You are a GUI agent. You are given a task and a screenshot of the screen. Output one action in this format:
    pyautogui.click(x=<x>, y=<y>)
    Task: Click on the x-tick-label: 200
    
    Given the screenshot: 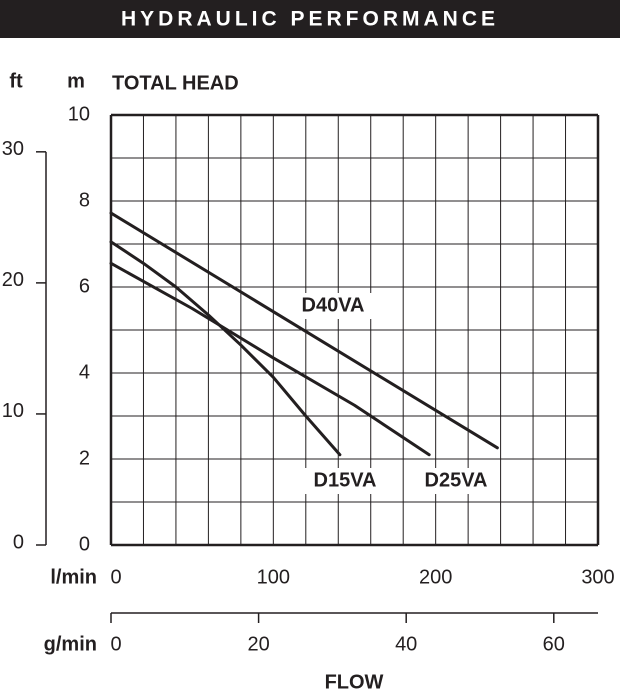 What is the action you would take?
    pyautogui.click(x=435, y=577)
    